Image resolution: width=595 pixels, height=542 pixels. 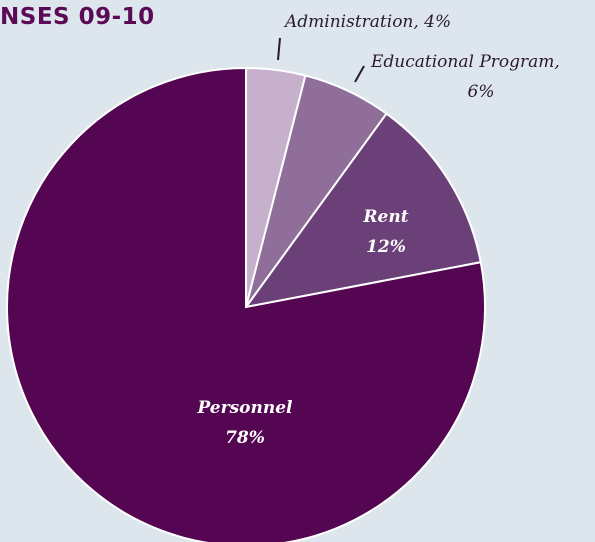 I want to click on rent-label-name: Rent, so click(x=385, y=217).